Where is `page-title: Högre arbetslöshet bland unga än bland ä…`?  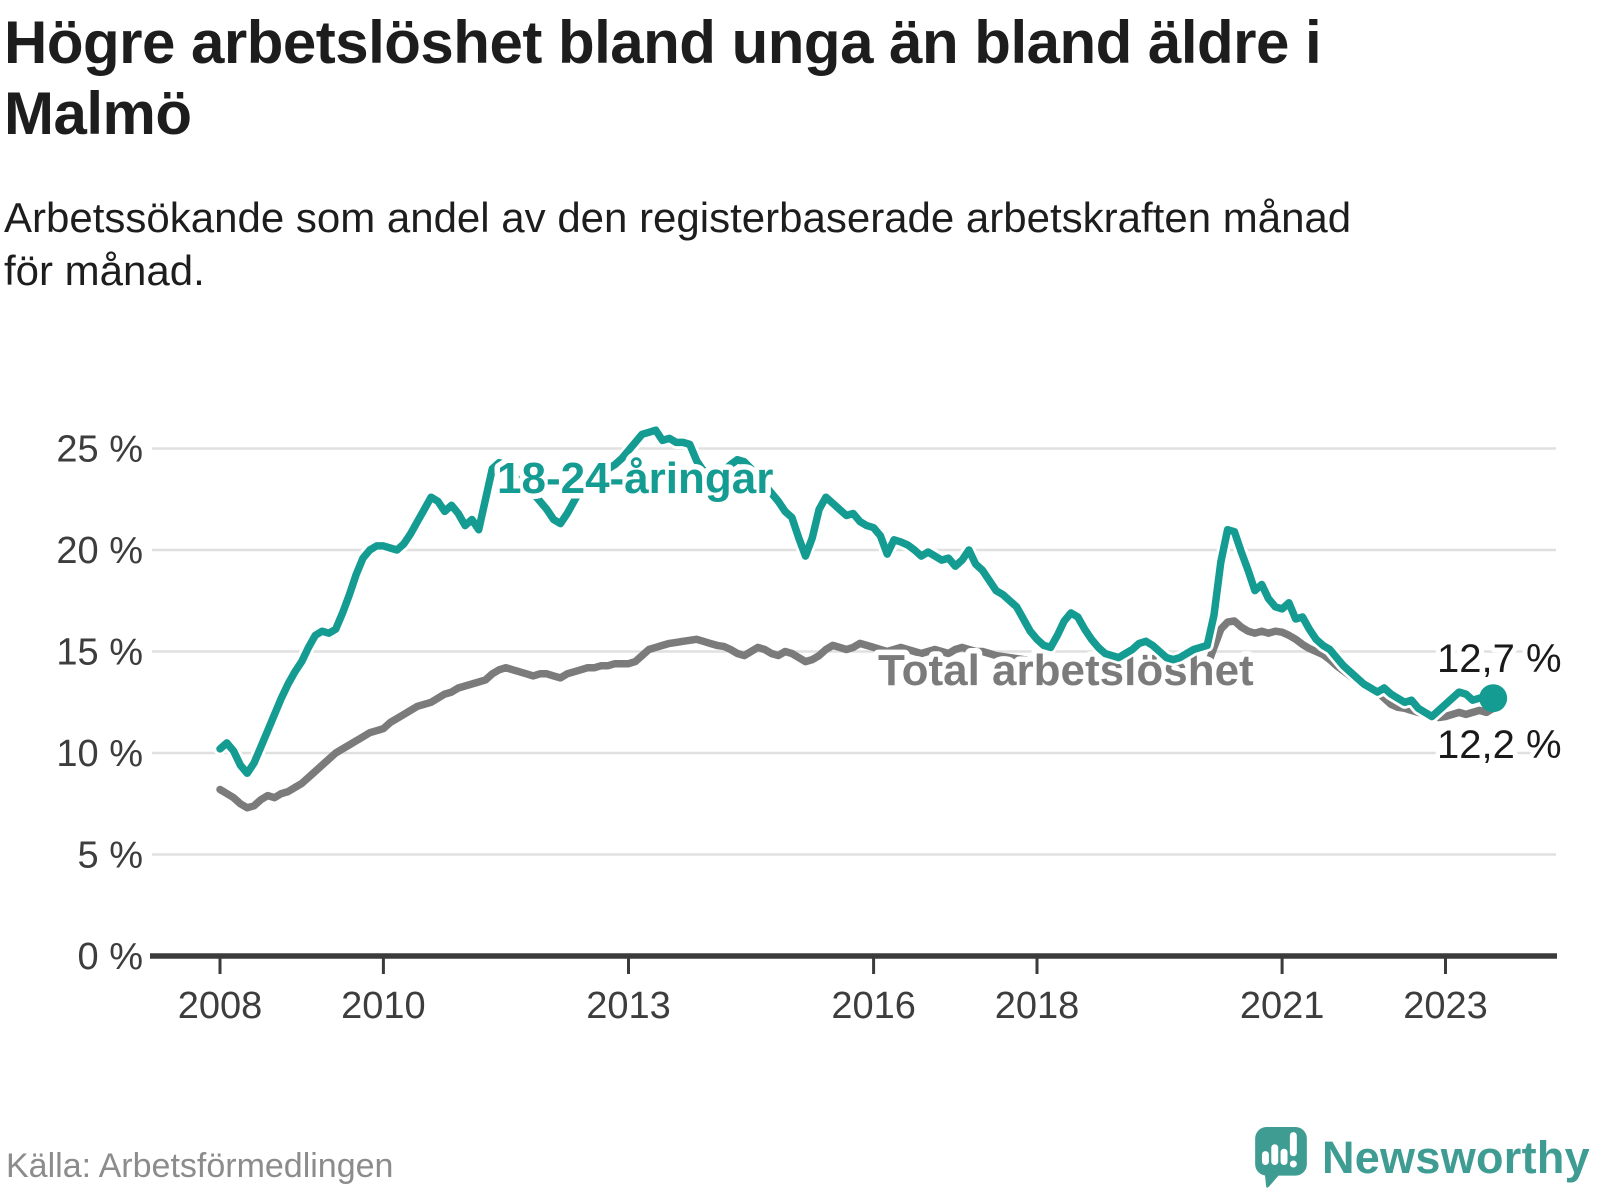 page-title: Högre arbetslöshet bland unga än bland ä… is located at coordinates (780, 79).